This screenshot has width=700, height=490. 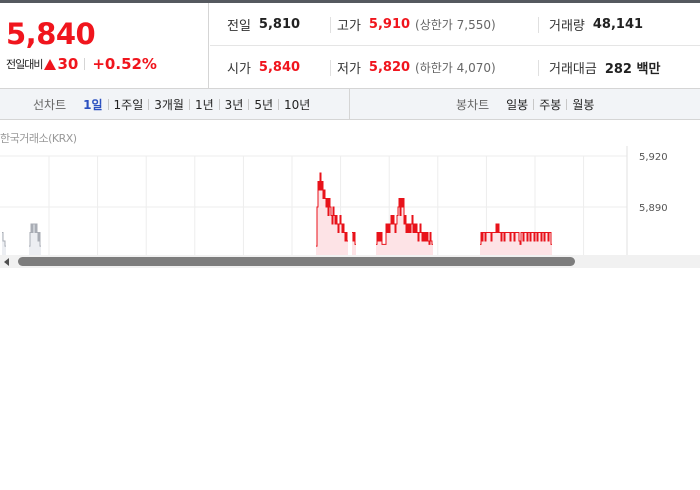 I want to click on volume-cell: 거래량 48,141, so click(x=596, y=24).